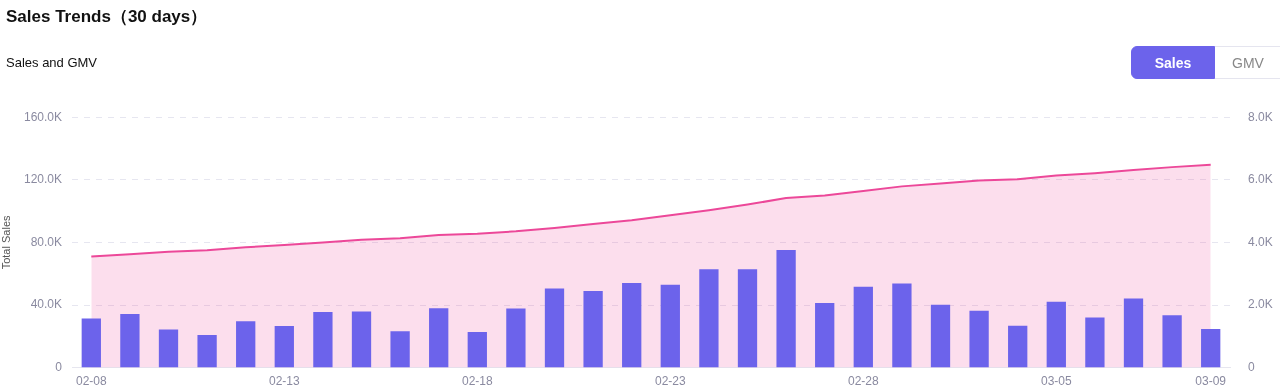  What do you see at coordinates (42, 179) in the screenshot?
I see `y-tick-label: 120.0K` at bounding box center [42, 179].